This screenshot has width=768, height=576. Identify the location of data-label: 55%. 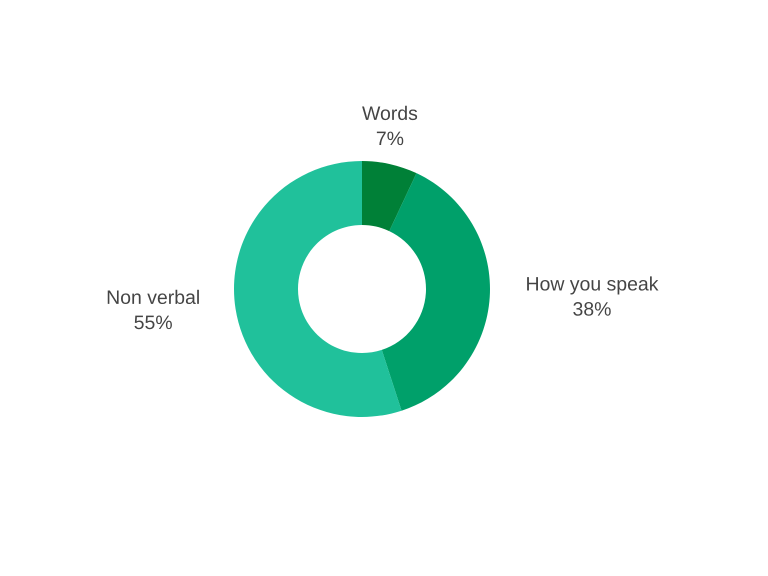
(153, 323).